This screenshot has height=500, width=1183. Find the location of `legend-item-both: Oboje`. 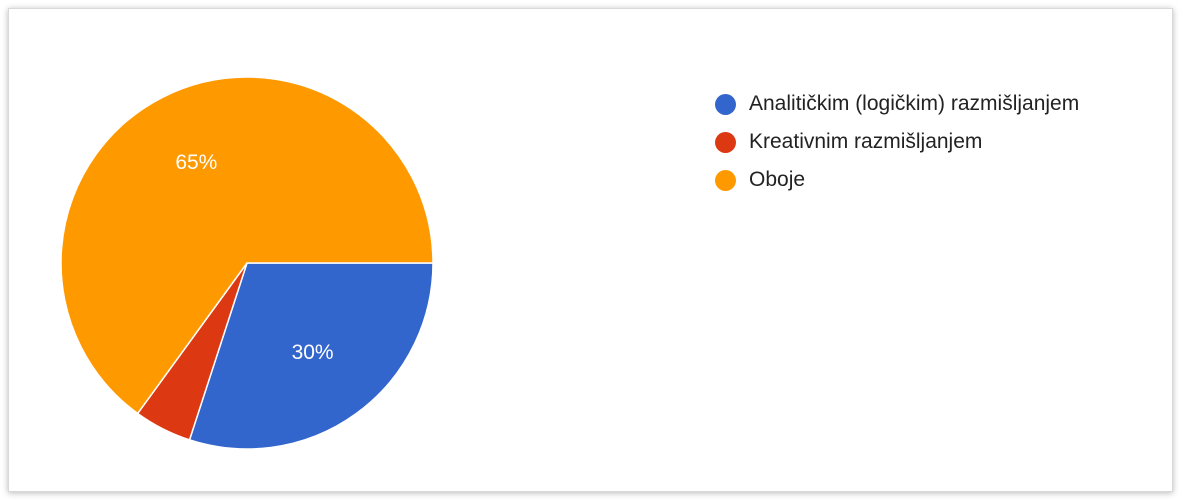

legend-item-both: Oboje is located at coordinates (897, 180).